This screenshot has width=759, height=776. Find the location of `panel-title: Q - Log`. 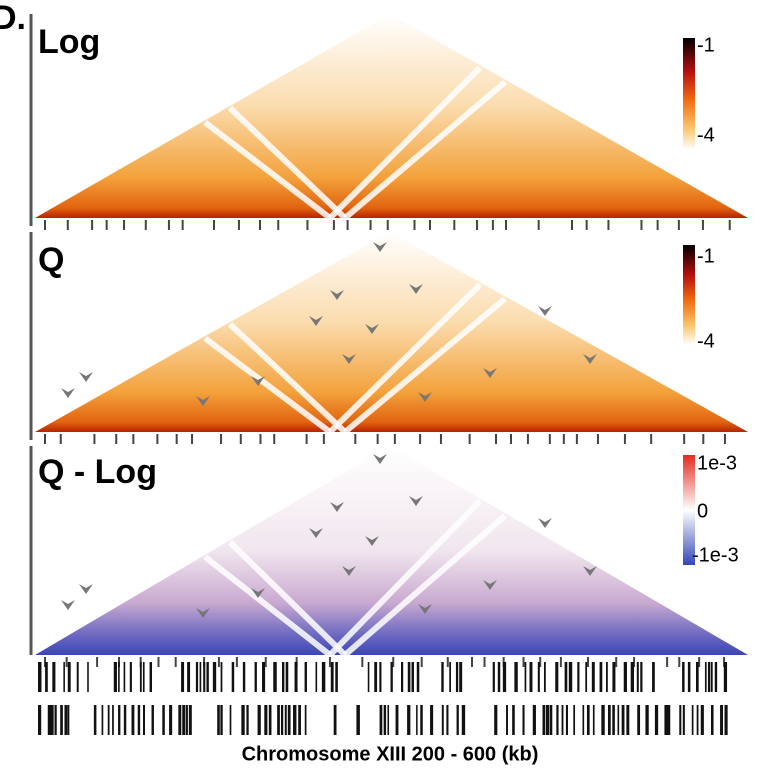

panel-title: Q - Log is located at coordinates (97, 472).